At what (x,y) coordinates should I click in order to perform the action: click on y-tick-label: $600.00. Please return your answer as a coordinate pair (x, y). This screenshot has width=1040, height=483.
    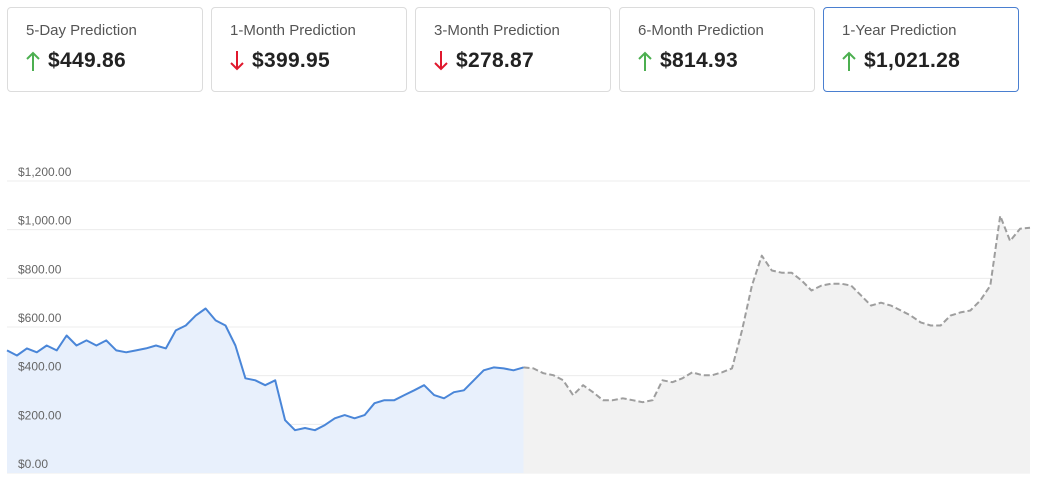
    Looking at the image, I should click on (40, 318).